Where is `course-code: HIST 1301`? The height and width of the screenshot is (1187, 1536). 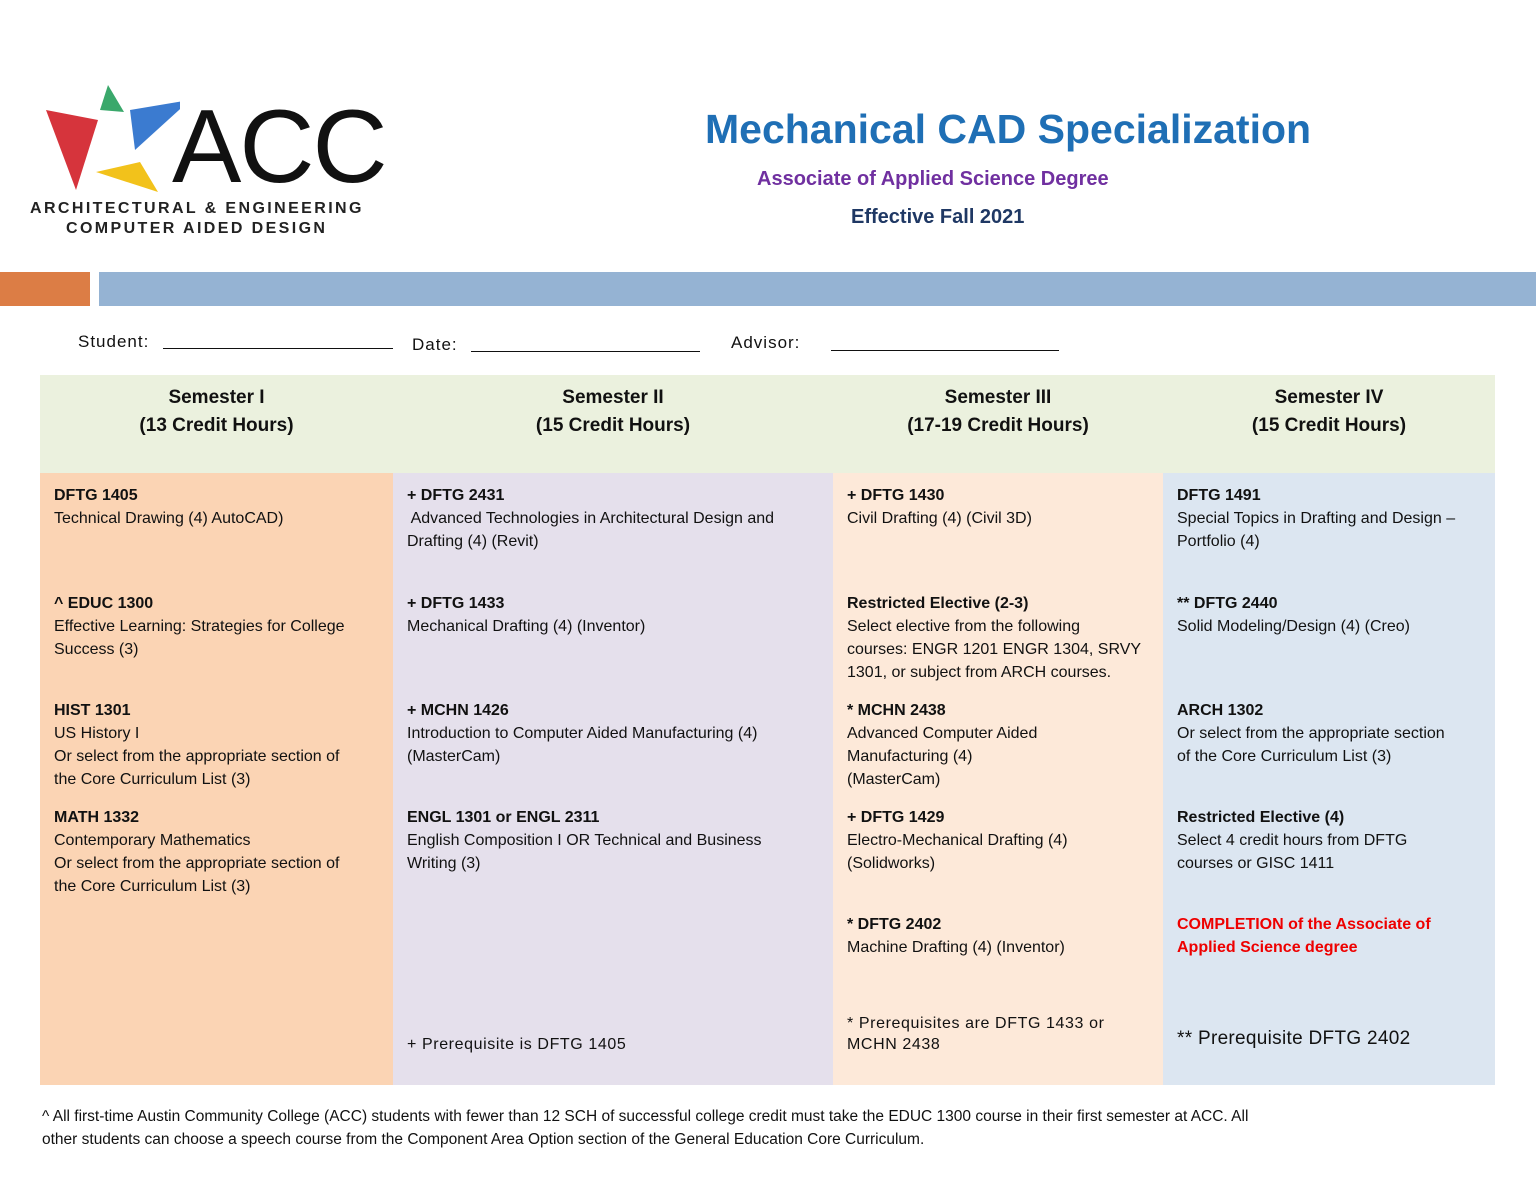
course-code: HIST 1301 is located at coordinates (92, 710).